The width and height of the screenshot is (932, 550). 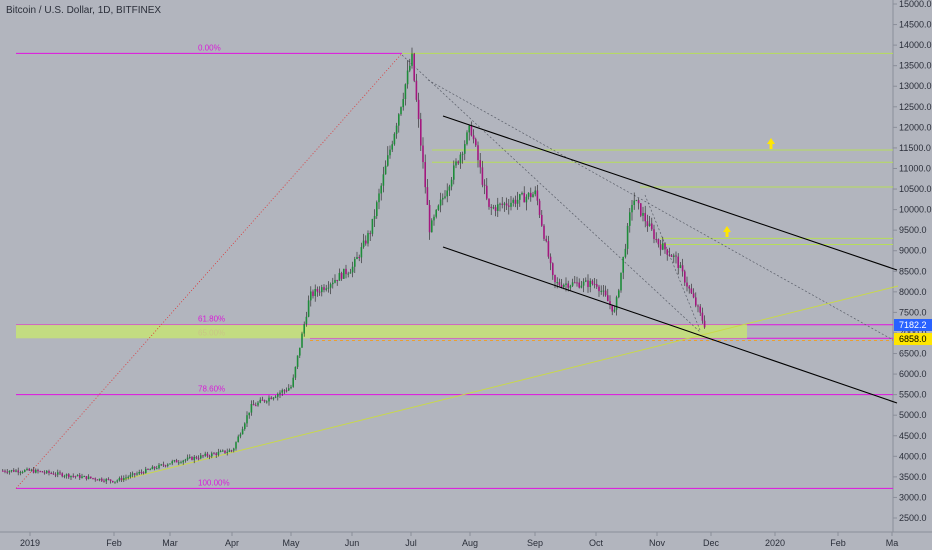 What do you see at coordinates (670, 193) in the screenshot?
I see `channel-upper-line` at bounding box center [670, 193].